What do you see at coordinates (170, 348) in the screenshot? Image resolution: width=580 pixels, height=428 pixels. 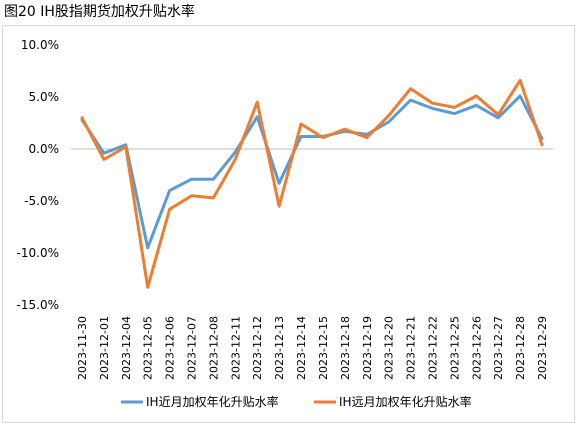 I see `x-tick-label: 2023-12-06` at bounding box center [170, 348].